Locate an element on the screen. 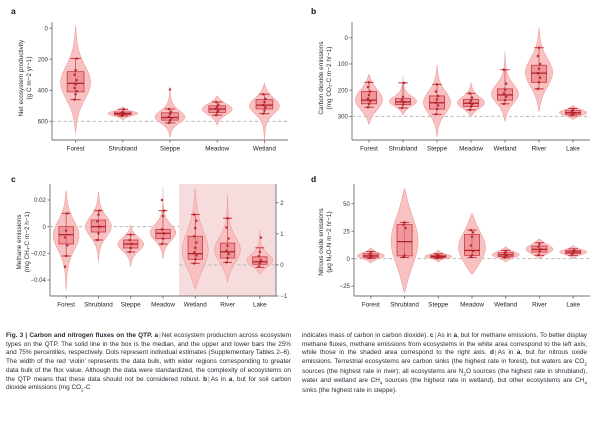 This screenshot has width=600, height=435. violin-river is located at coordinates (227, 239).